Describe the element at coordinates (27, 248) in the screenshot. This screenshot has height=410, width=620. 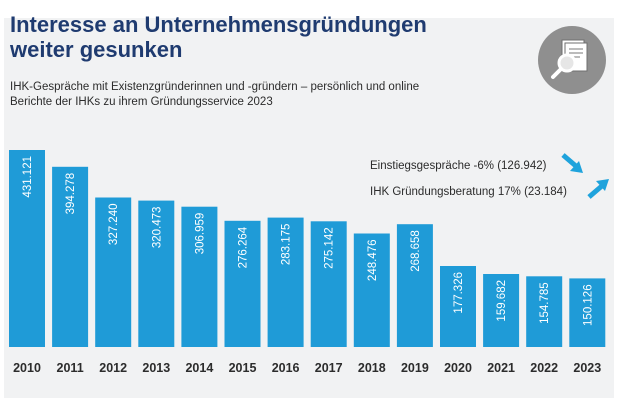
I see `bar-2010` at that location.